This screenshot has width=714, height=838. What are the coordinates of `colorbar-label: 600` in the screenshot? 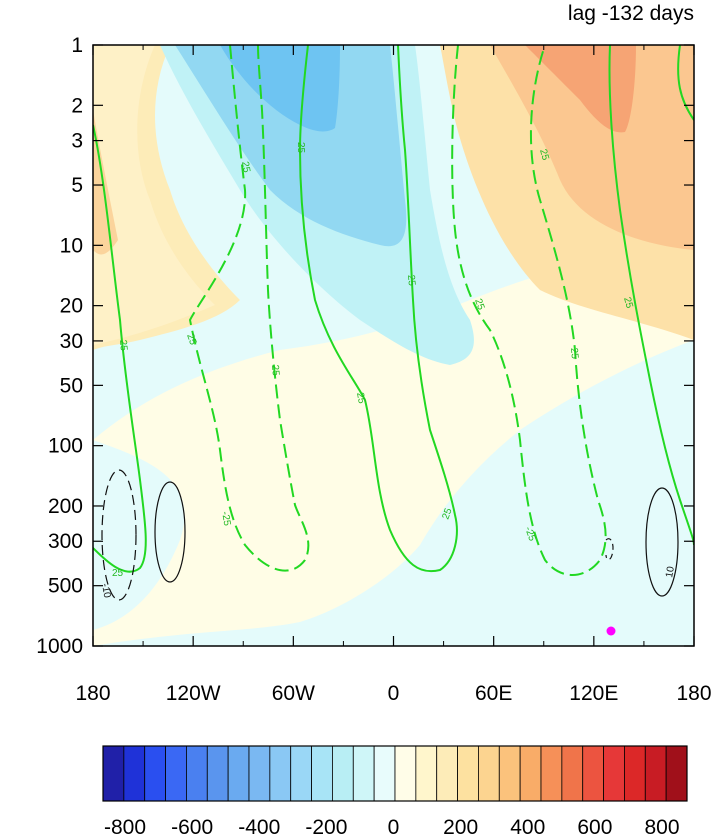 It's located at (594, 827).